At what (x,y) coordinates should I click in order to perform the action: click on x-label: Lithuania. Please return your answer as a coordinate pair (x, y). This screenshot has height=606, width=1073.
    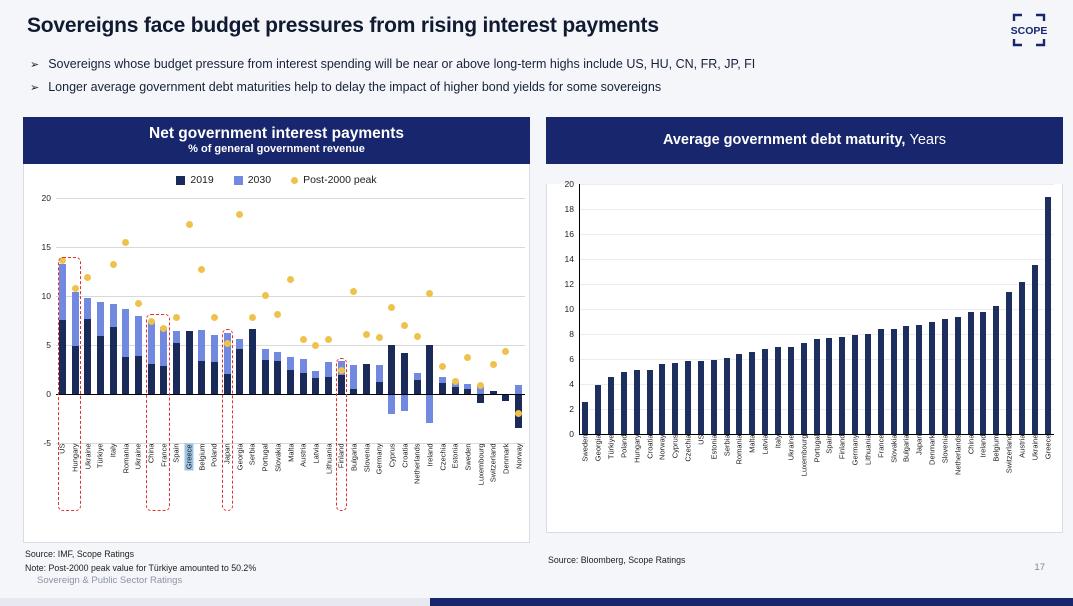
    Looking at the image, I should click on (329, 458).